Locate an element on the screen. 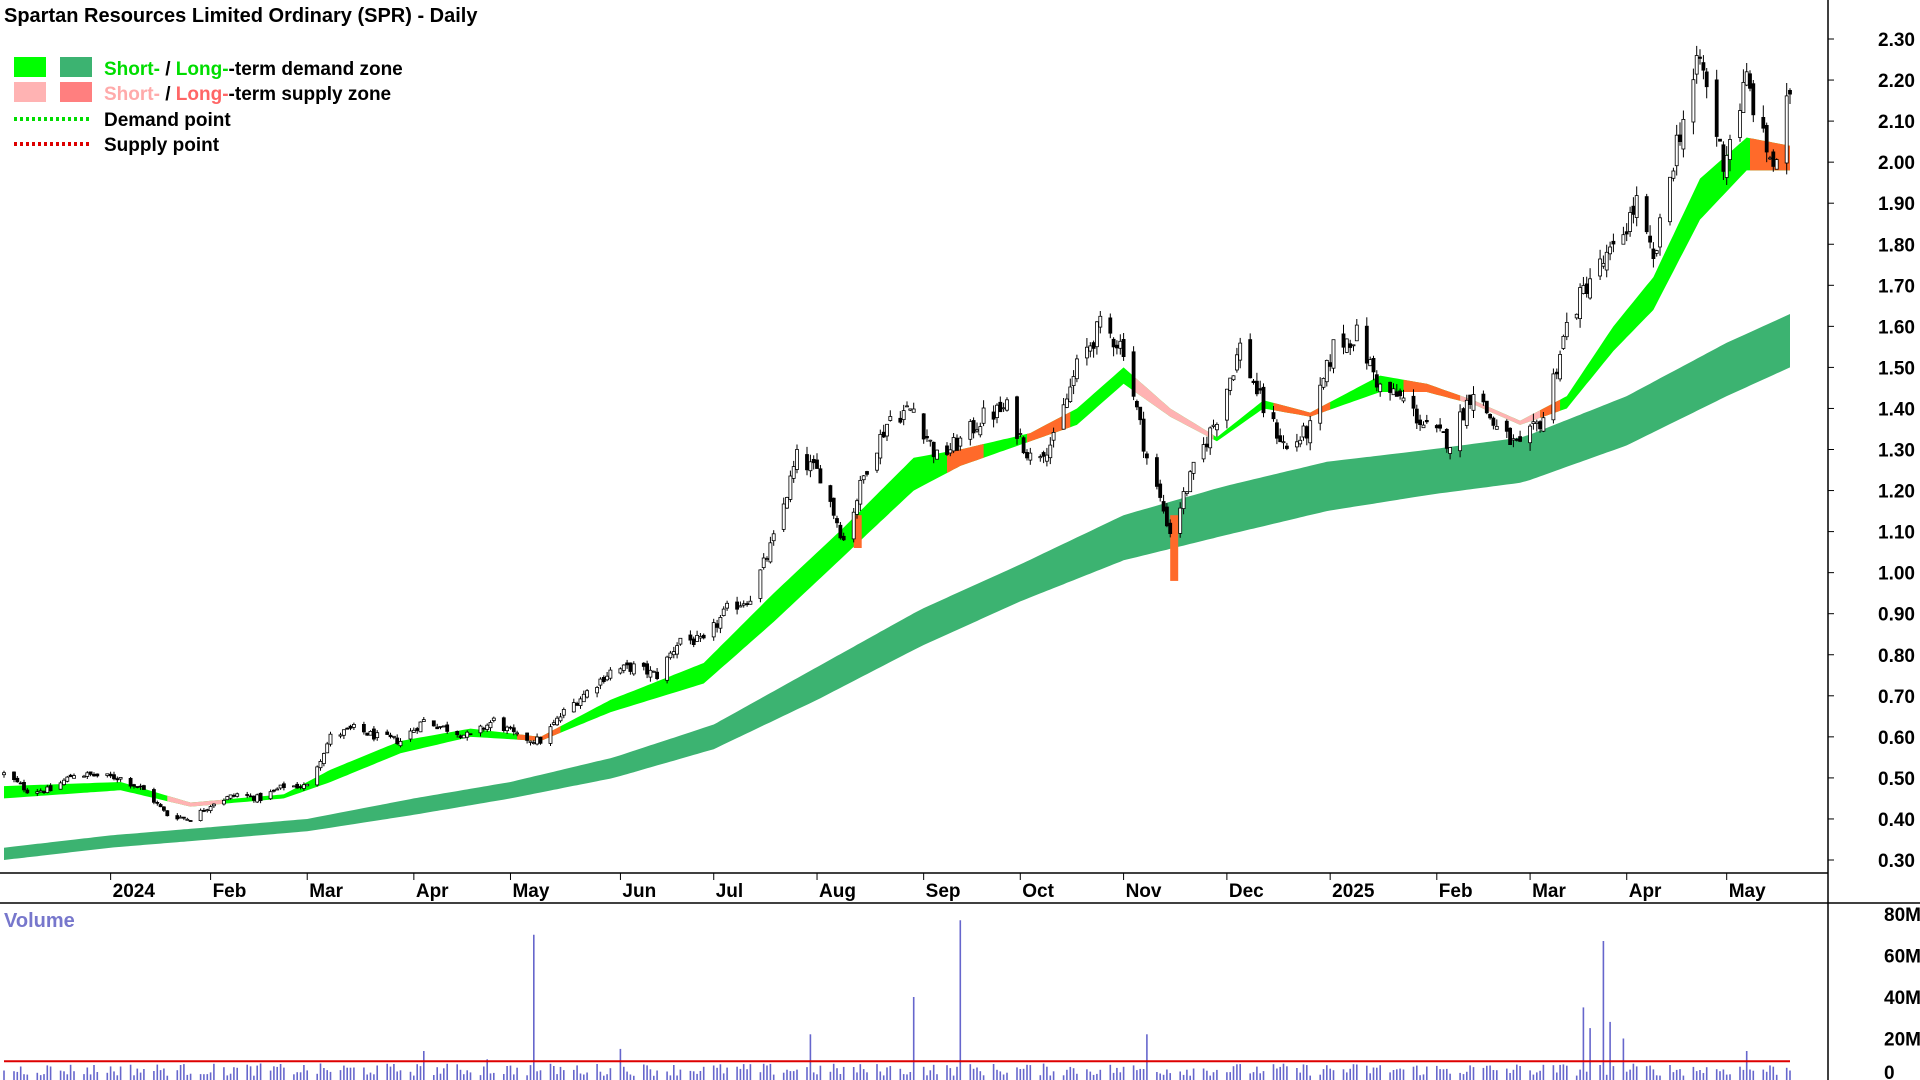 The height and width of the screenshot is (1080, 1920). date-tick-label: Apr is located at coordinates (1645, 891).